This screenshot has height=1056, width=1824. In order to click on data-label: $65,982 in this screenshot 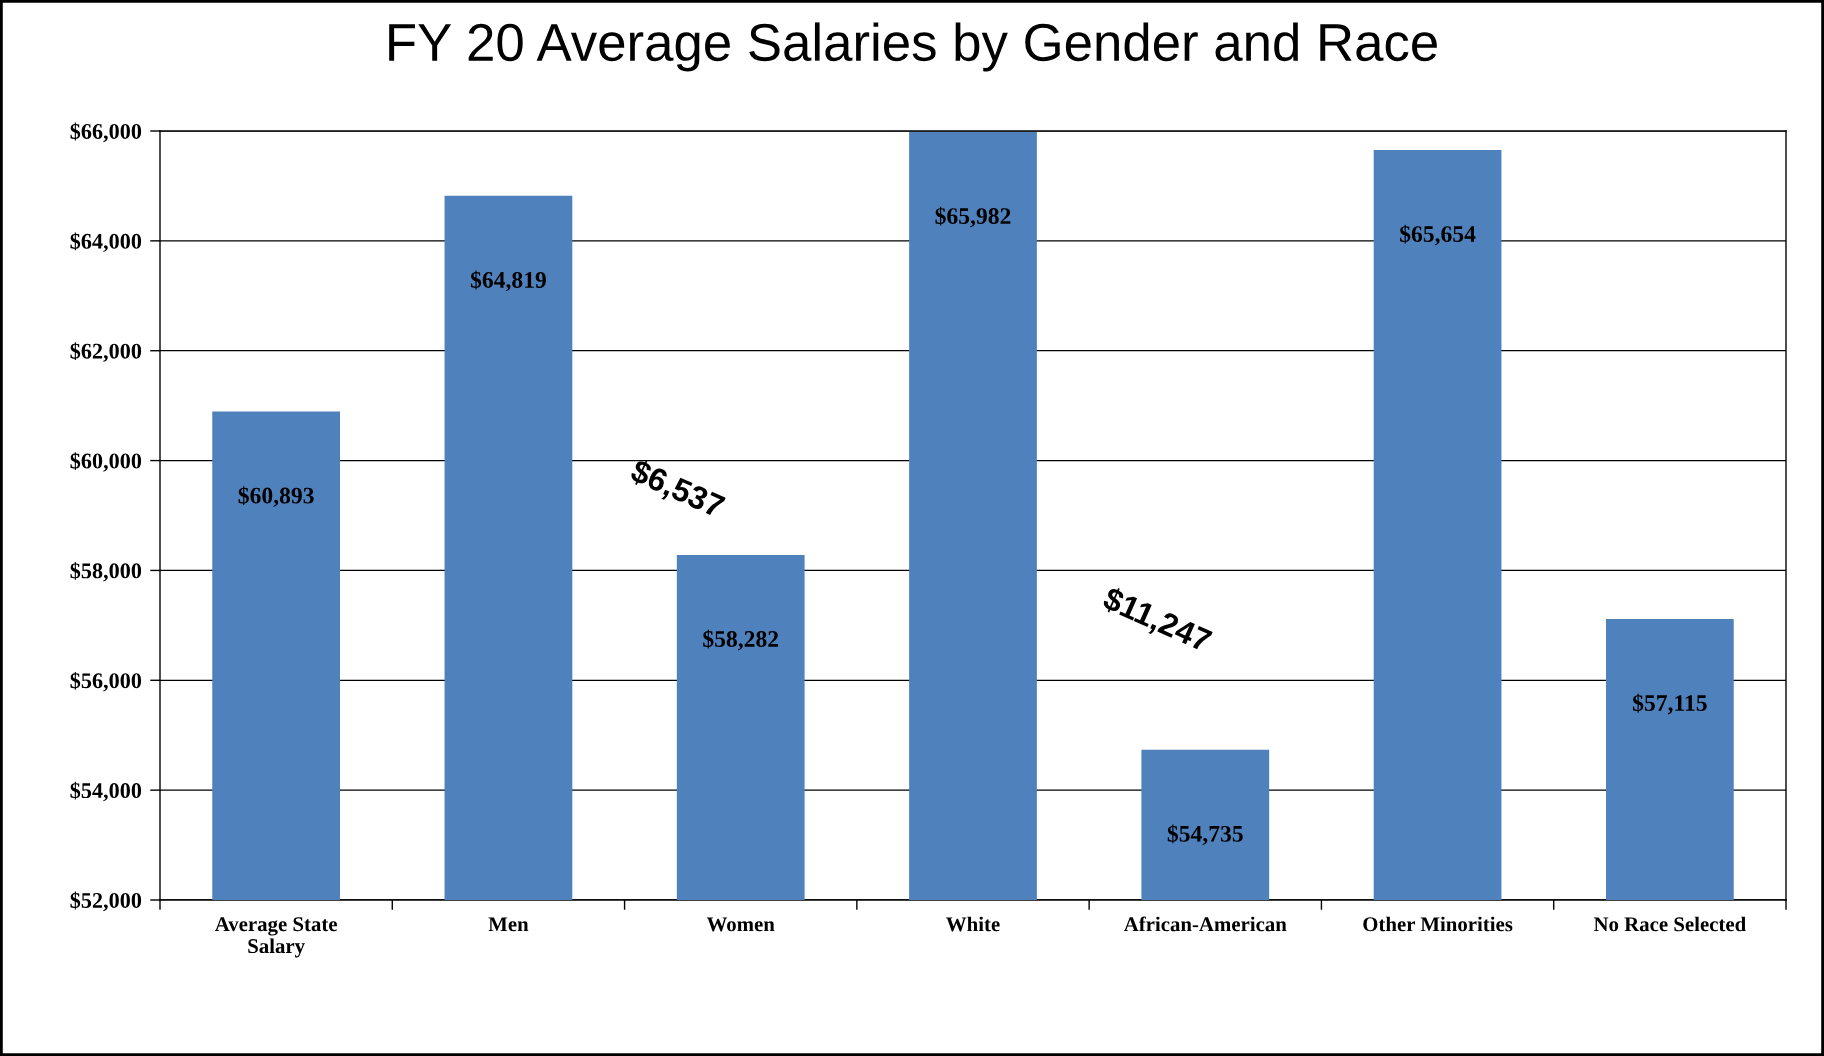, I will do `click(973, 217)`.